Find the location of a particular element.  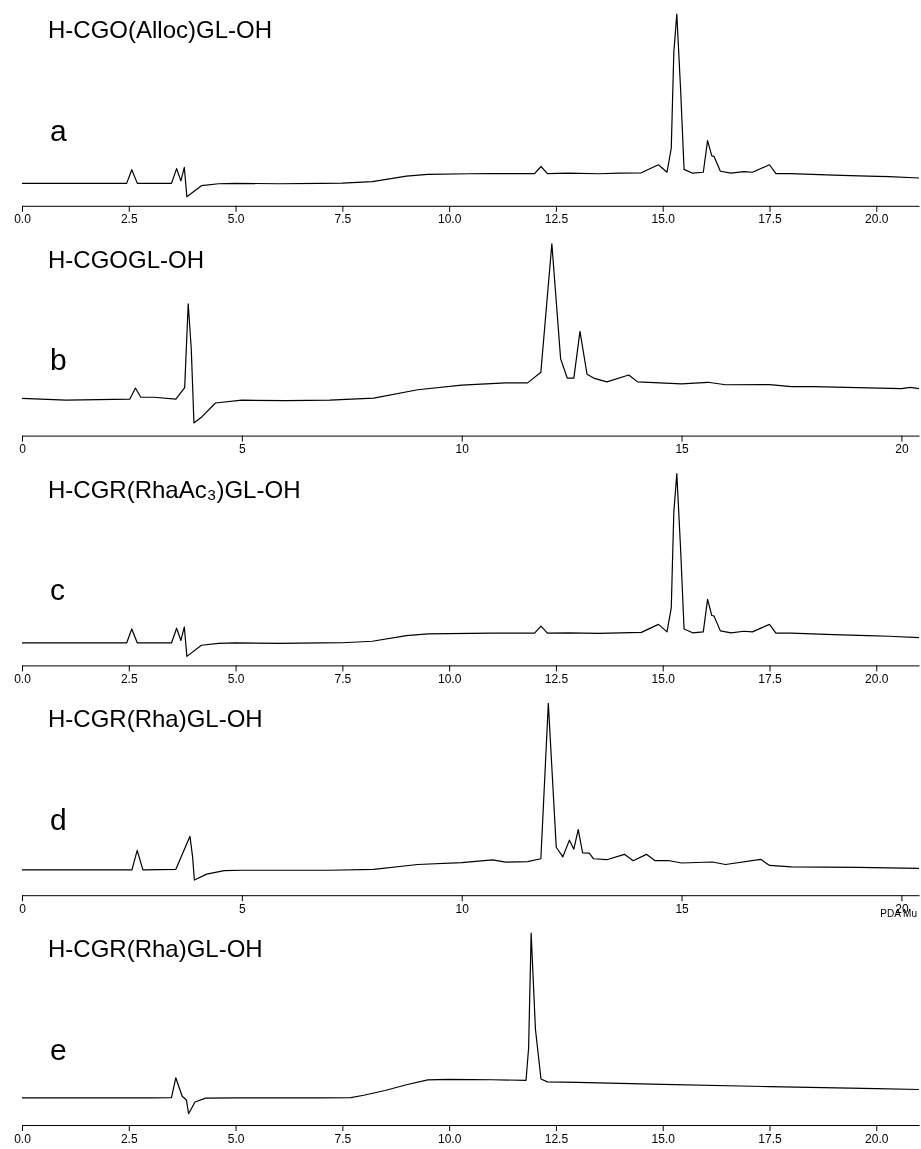

chart-title: H-CGR(RhaAc₃)GL-OH is located at coordinates (174, 489).